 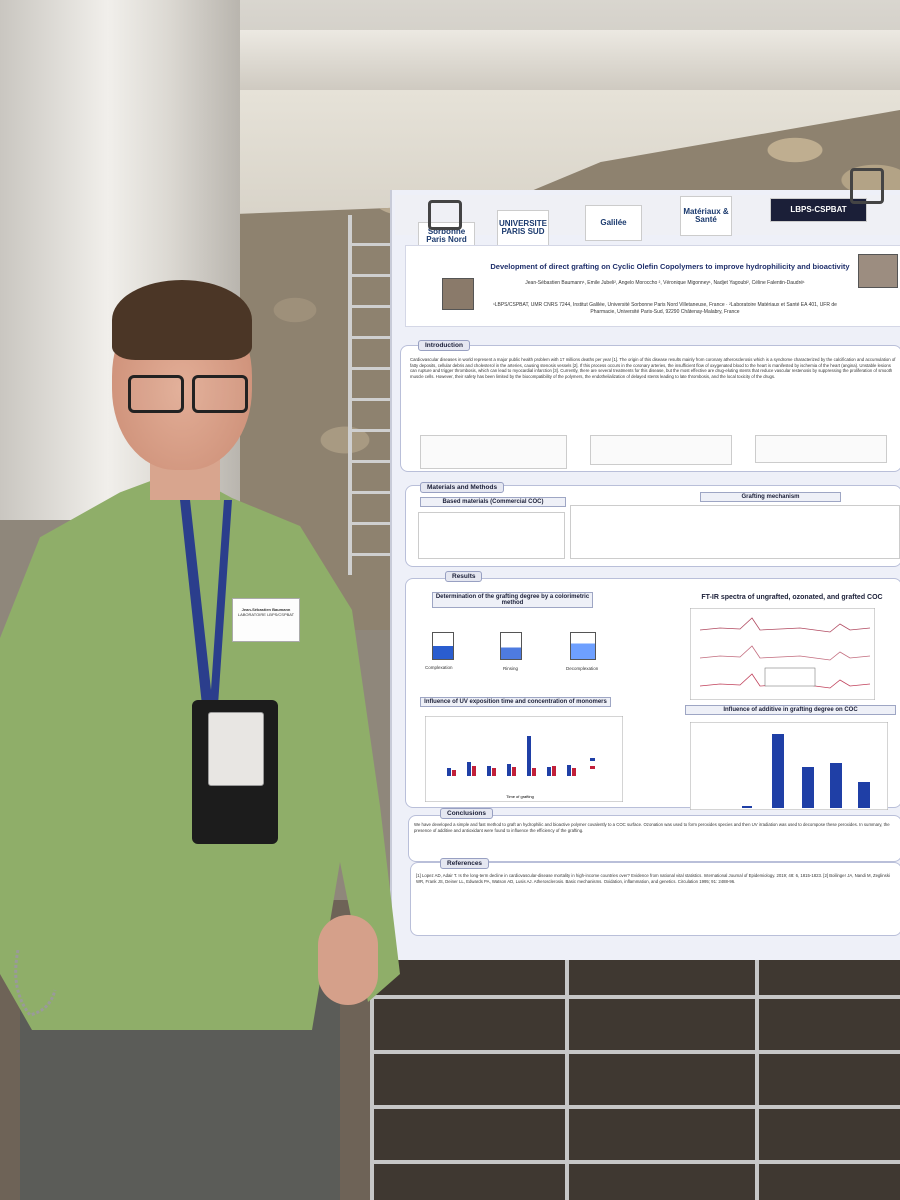 I want to click on based-materials-heading: Based materials (Commercial COC), so click(x=493, y=502).